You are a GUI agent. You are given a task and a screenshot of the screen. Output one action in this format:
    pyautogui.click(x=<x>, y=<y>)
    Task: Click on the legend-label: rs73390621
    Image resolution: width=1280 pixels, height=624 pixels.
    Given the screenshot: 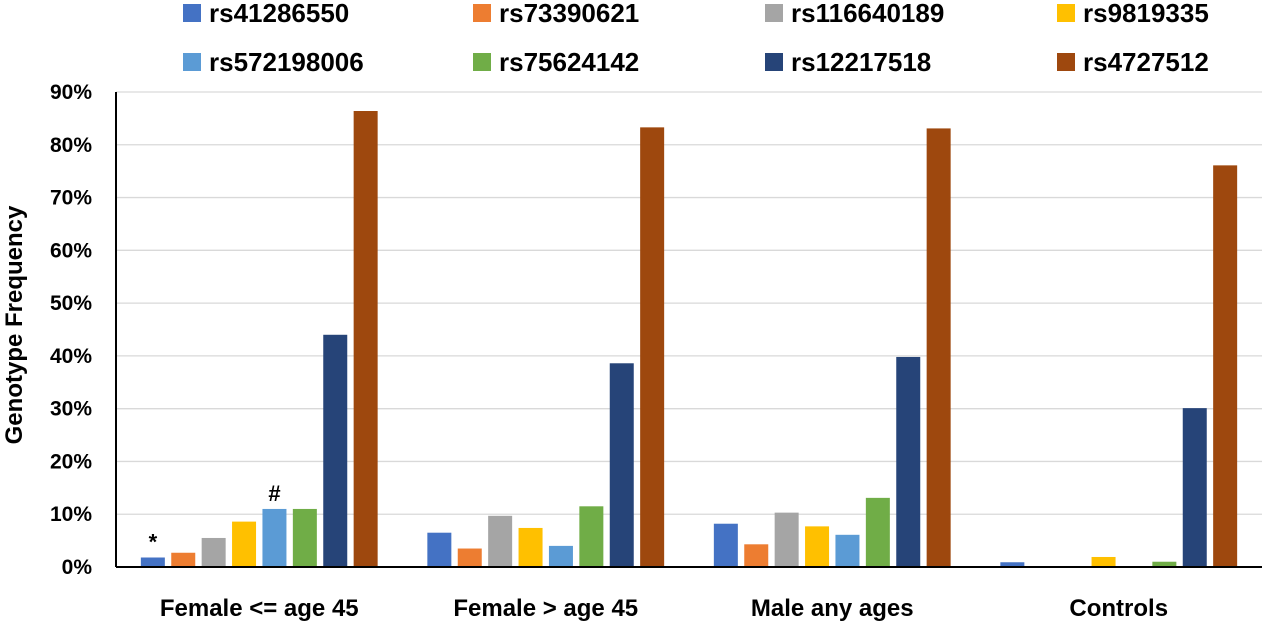 What is the action you would take?
    pyautogui.click(x=569, y=14)
    